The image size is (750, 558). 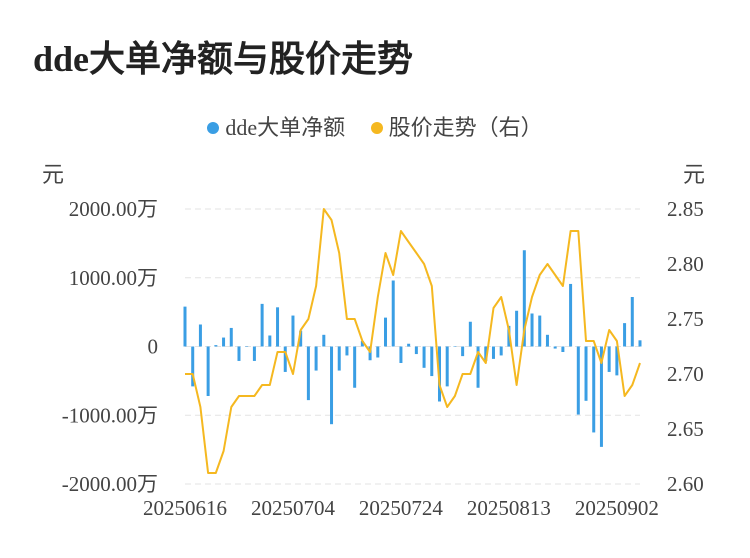 I want to click on left-tick-label: 2000.00万, so click(x=113, y=209).